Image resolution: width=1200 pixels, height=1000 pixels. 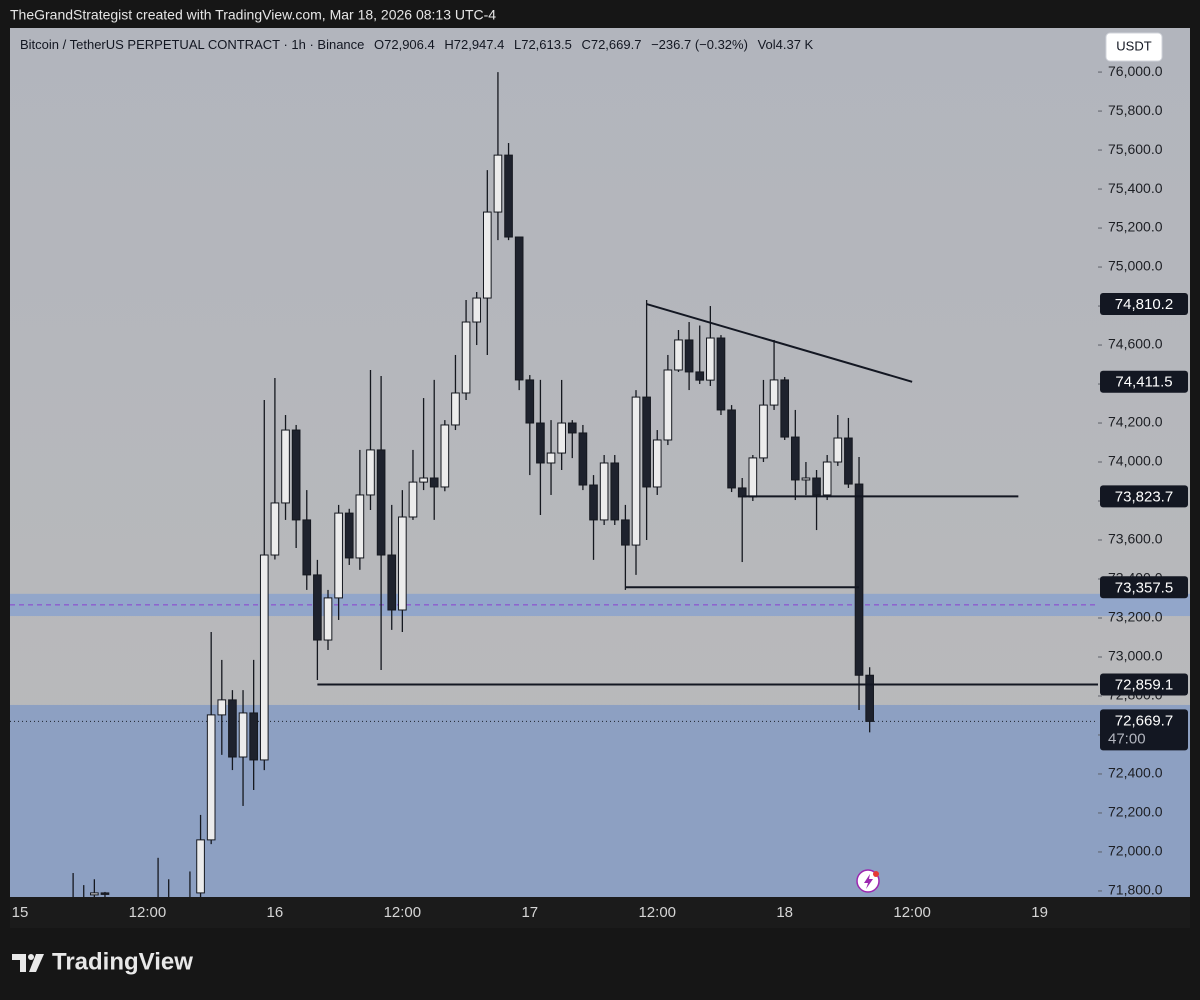 What do you see at coordinates (1135, 344) in the screenshot?
I see `y-tick-label: 74,600.0` at bounding box center [1135, 344].